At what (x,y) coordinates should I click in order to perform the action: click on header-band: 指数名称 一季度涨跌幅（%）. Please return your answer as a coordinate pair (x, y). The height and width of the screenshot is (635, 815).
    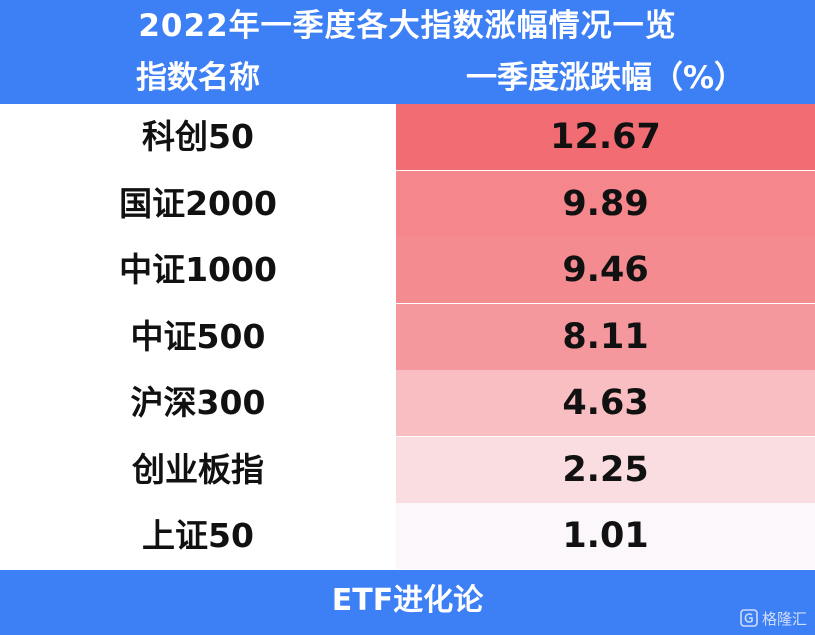
    Looking at the image, I should click on (407, 78).